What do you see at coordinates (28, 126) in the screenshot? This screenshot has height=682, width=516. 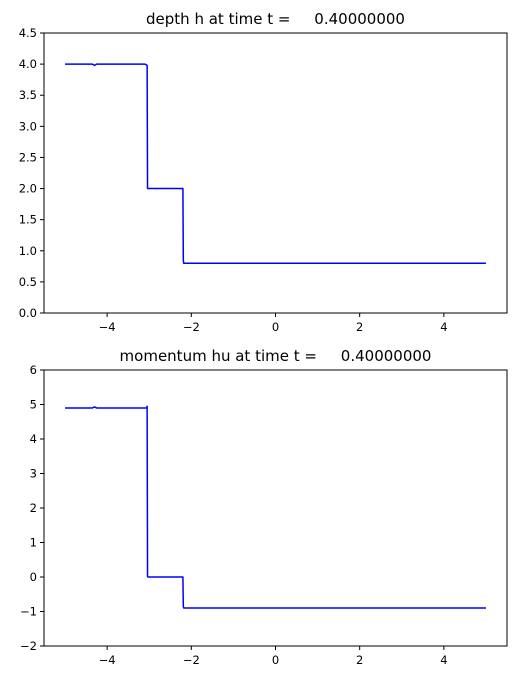 I see `depth-y-tick-label: 3.0` at bounding box center [28, 126].